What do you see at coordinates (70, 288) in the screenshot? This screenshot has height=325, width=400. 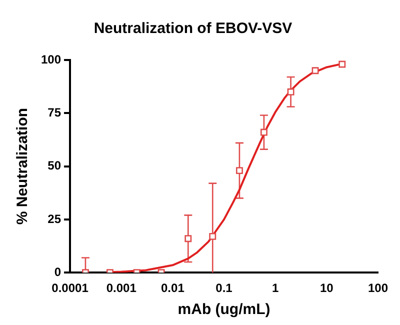 I see `x-tick-label: 0.0001` at bounding box center [70, 288].